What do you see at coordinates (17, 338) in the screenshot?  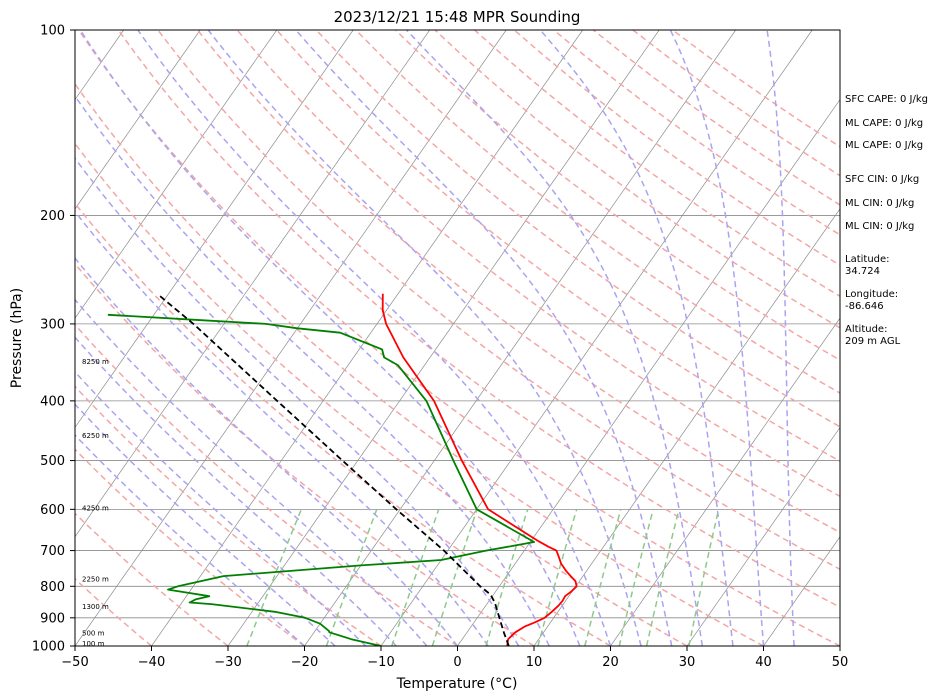 I see `y-axis-label: Pressure (hPa)` at bounding box center [17, 338].